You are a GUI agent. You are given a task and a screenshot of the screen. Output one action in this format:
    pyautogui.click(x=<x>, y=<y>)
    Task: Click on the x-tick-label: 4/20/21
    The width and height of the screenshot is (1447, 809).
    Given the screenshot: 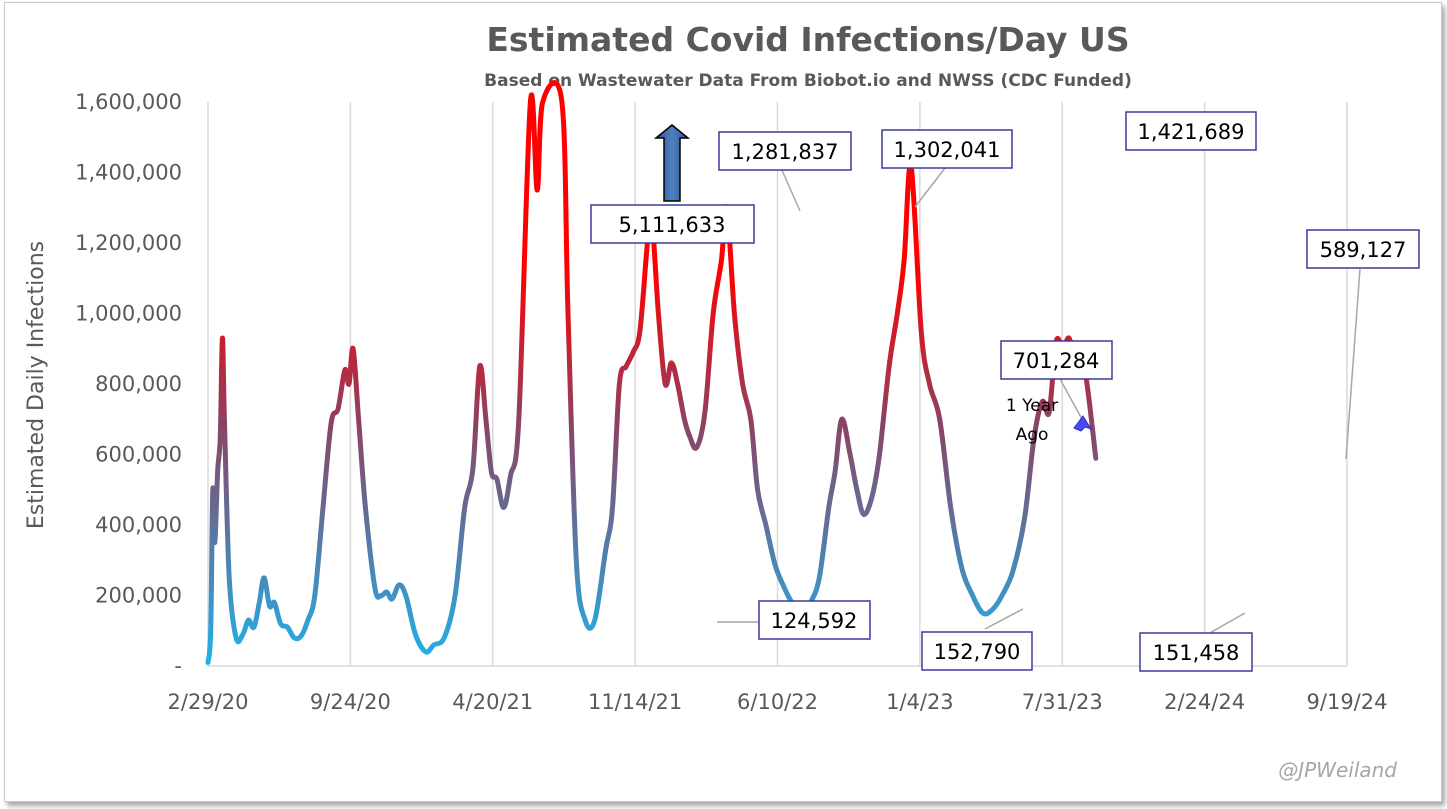 What is the action you would take?
    pyautogui.click(x=492, y=702)
    